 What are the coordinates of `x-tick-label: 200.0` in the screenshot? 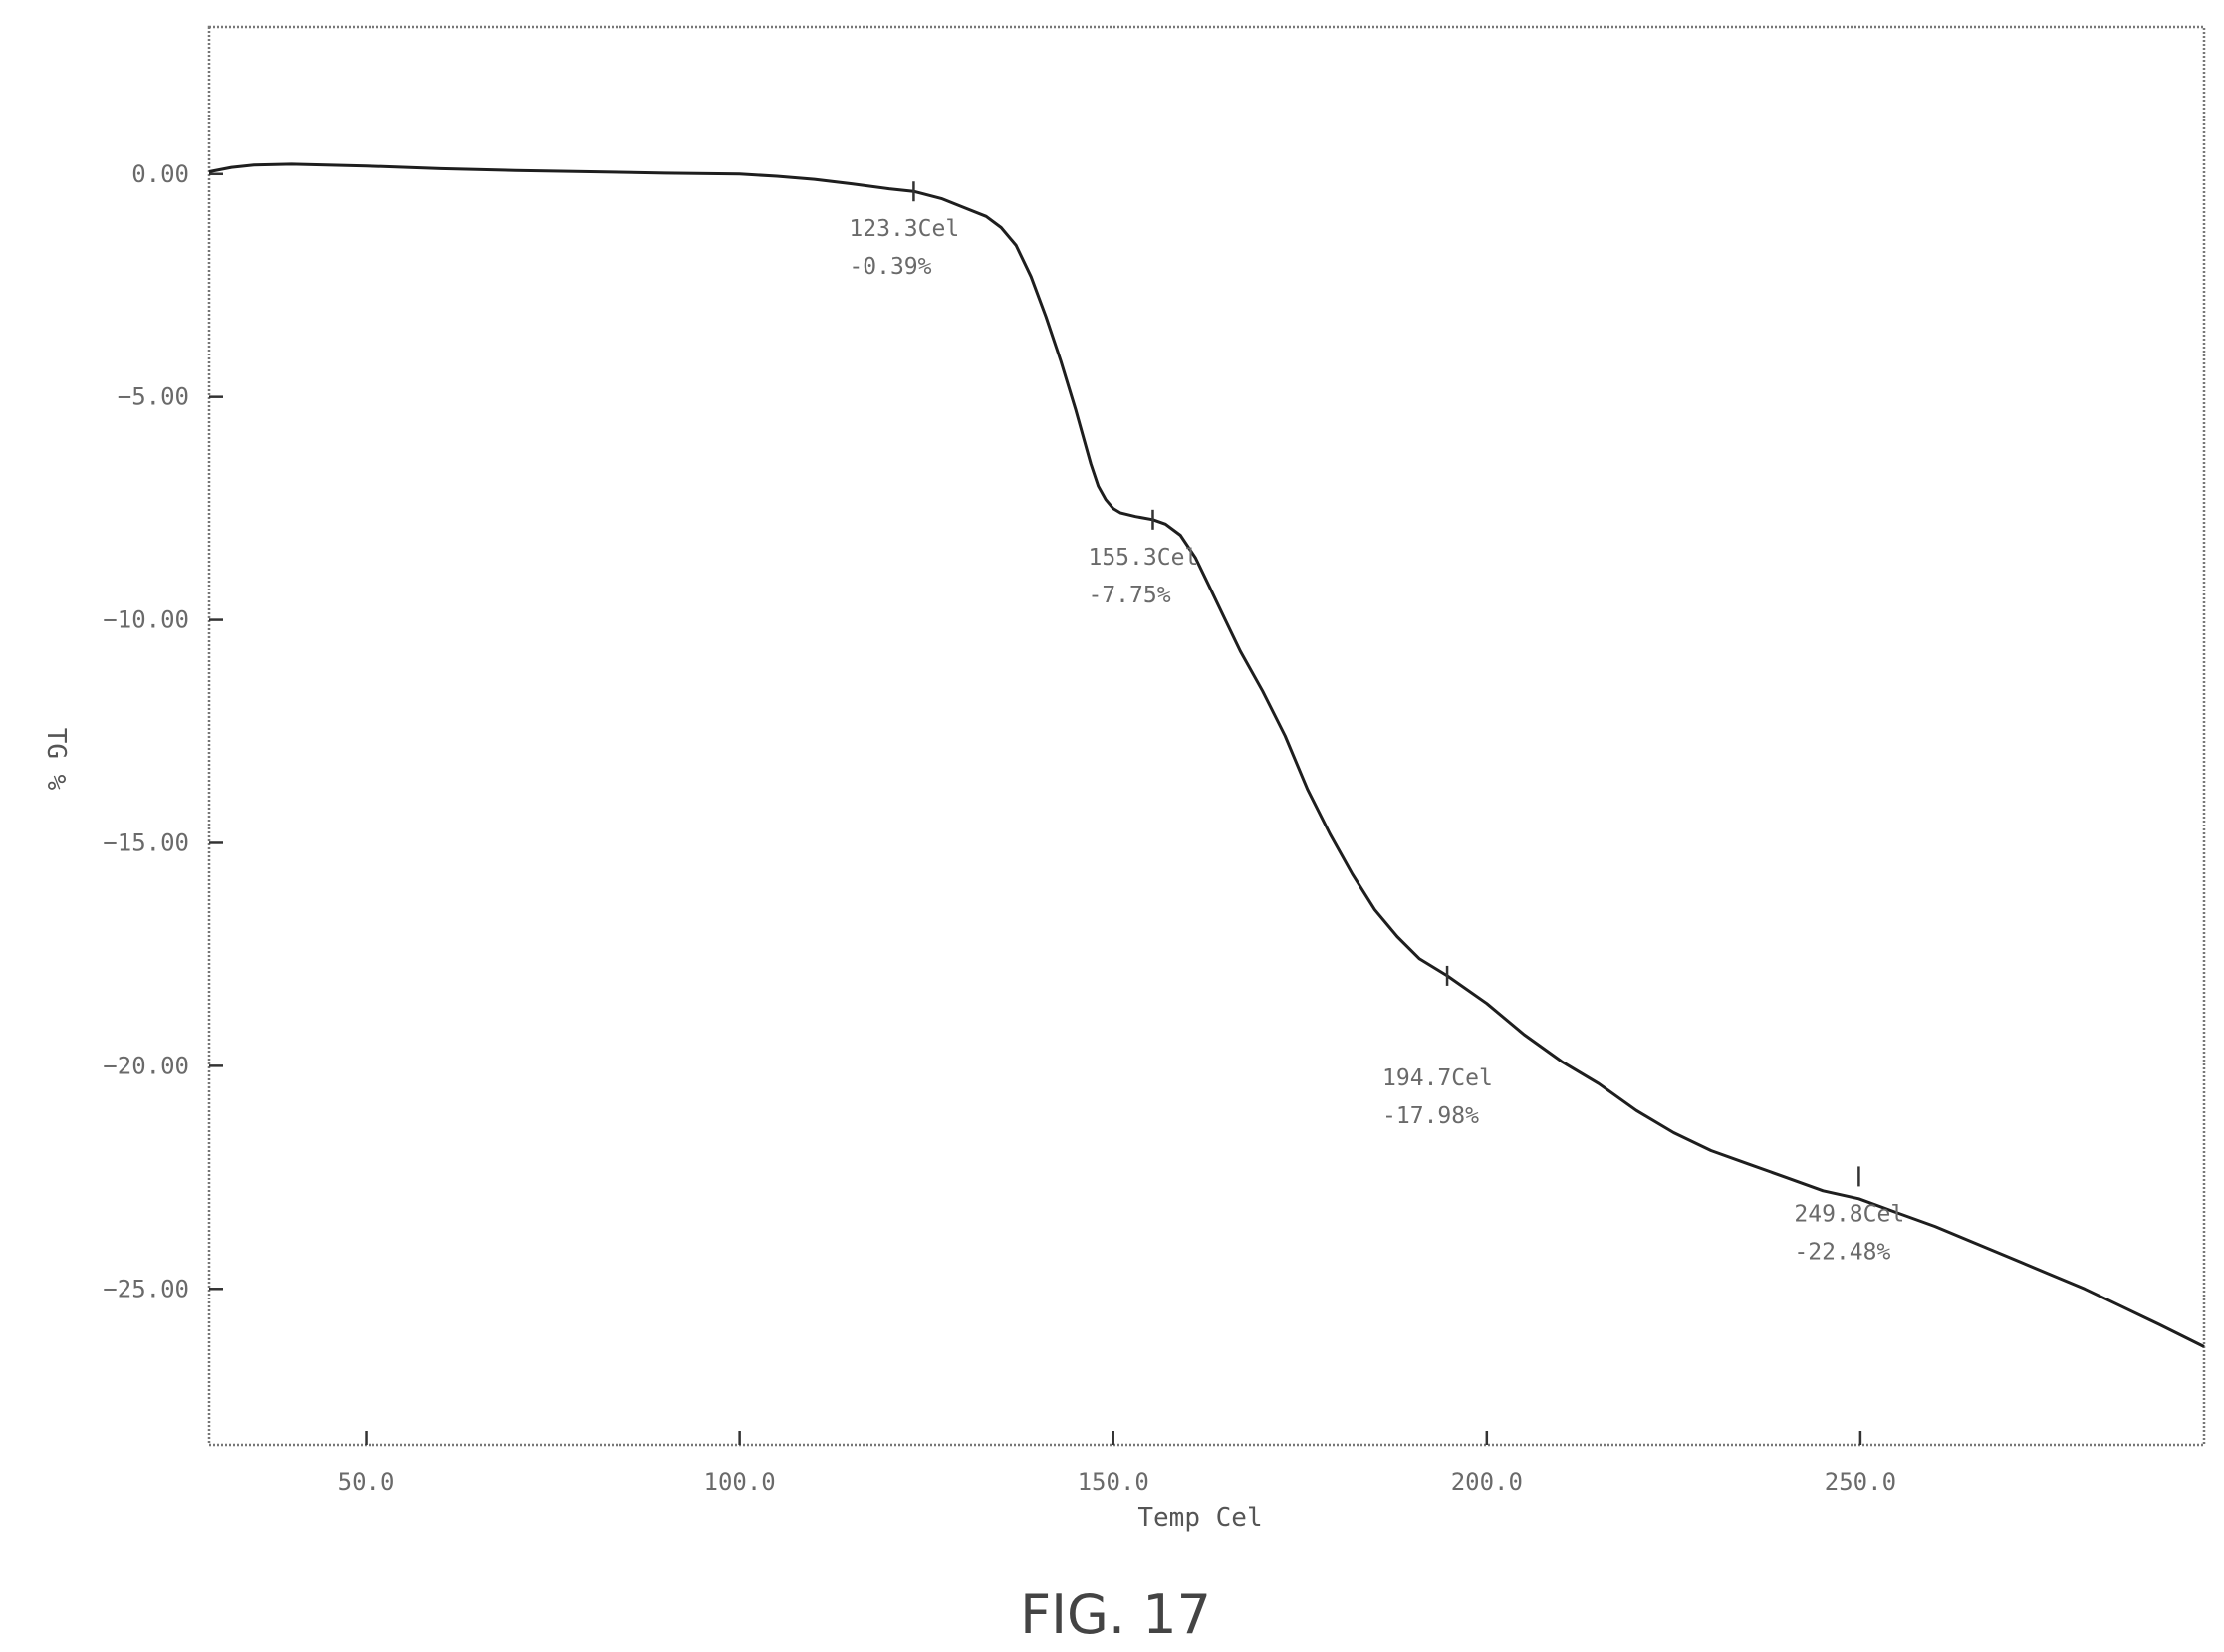 It's located at (1487, 1482).